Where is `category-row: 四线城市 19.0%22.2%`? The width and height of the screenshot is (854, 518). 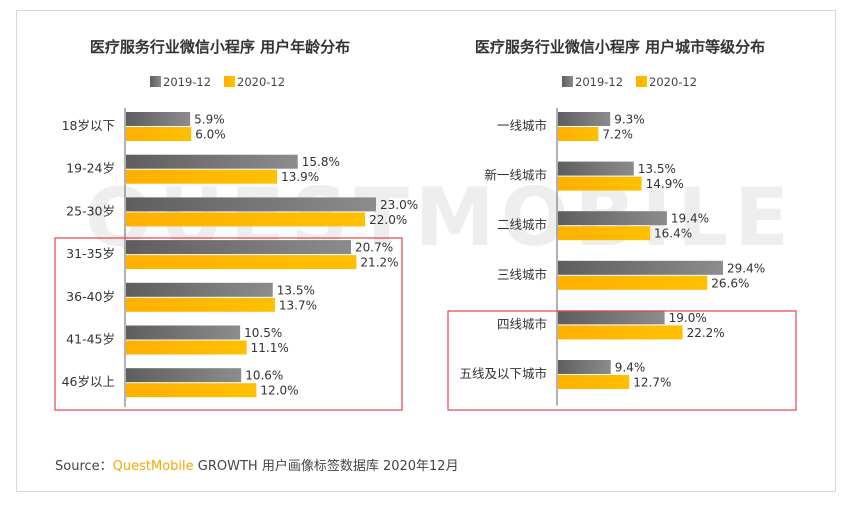 category-row: 四线城市 19.0%22.2% is located at coordinates (611, 325).